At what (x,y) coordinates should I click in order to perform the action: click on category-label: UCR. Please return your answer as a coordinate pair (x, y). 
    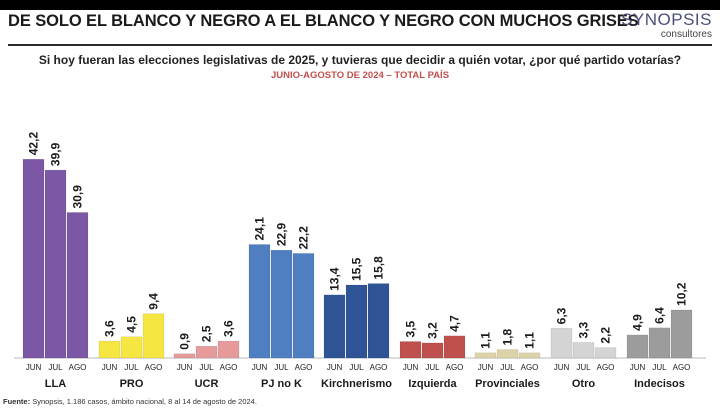
    Looking at the image, I should click on (207, 384).